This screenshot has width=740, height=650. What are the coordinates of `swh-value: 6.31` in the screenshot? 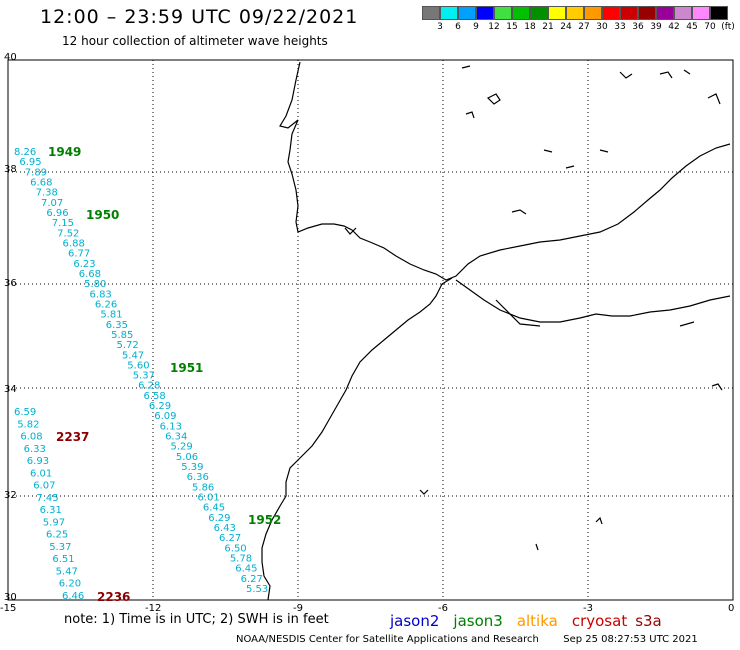 It's located at (51, 510).